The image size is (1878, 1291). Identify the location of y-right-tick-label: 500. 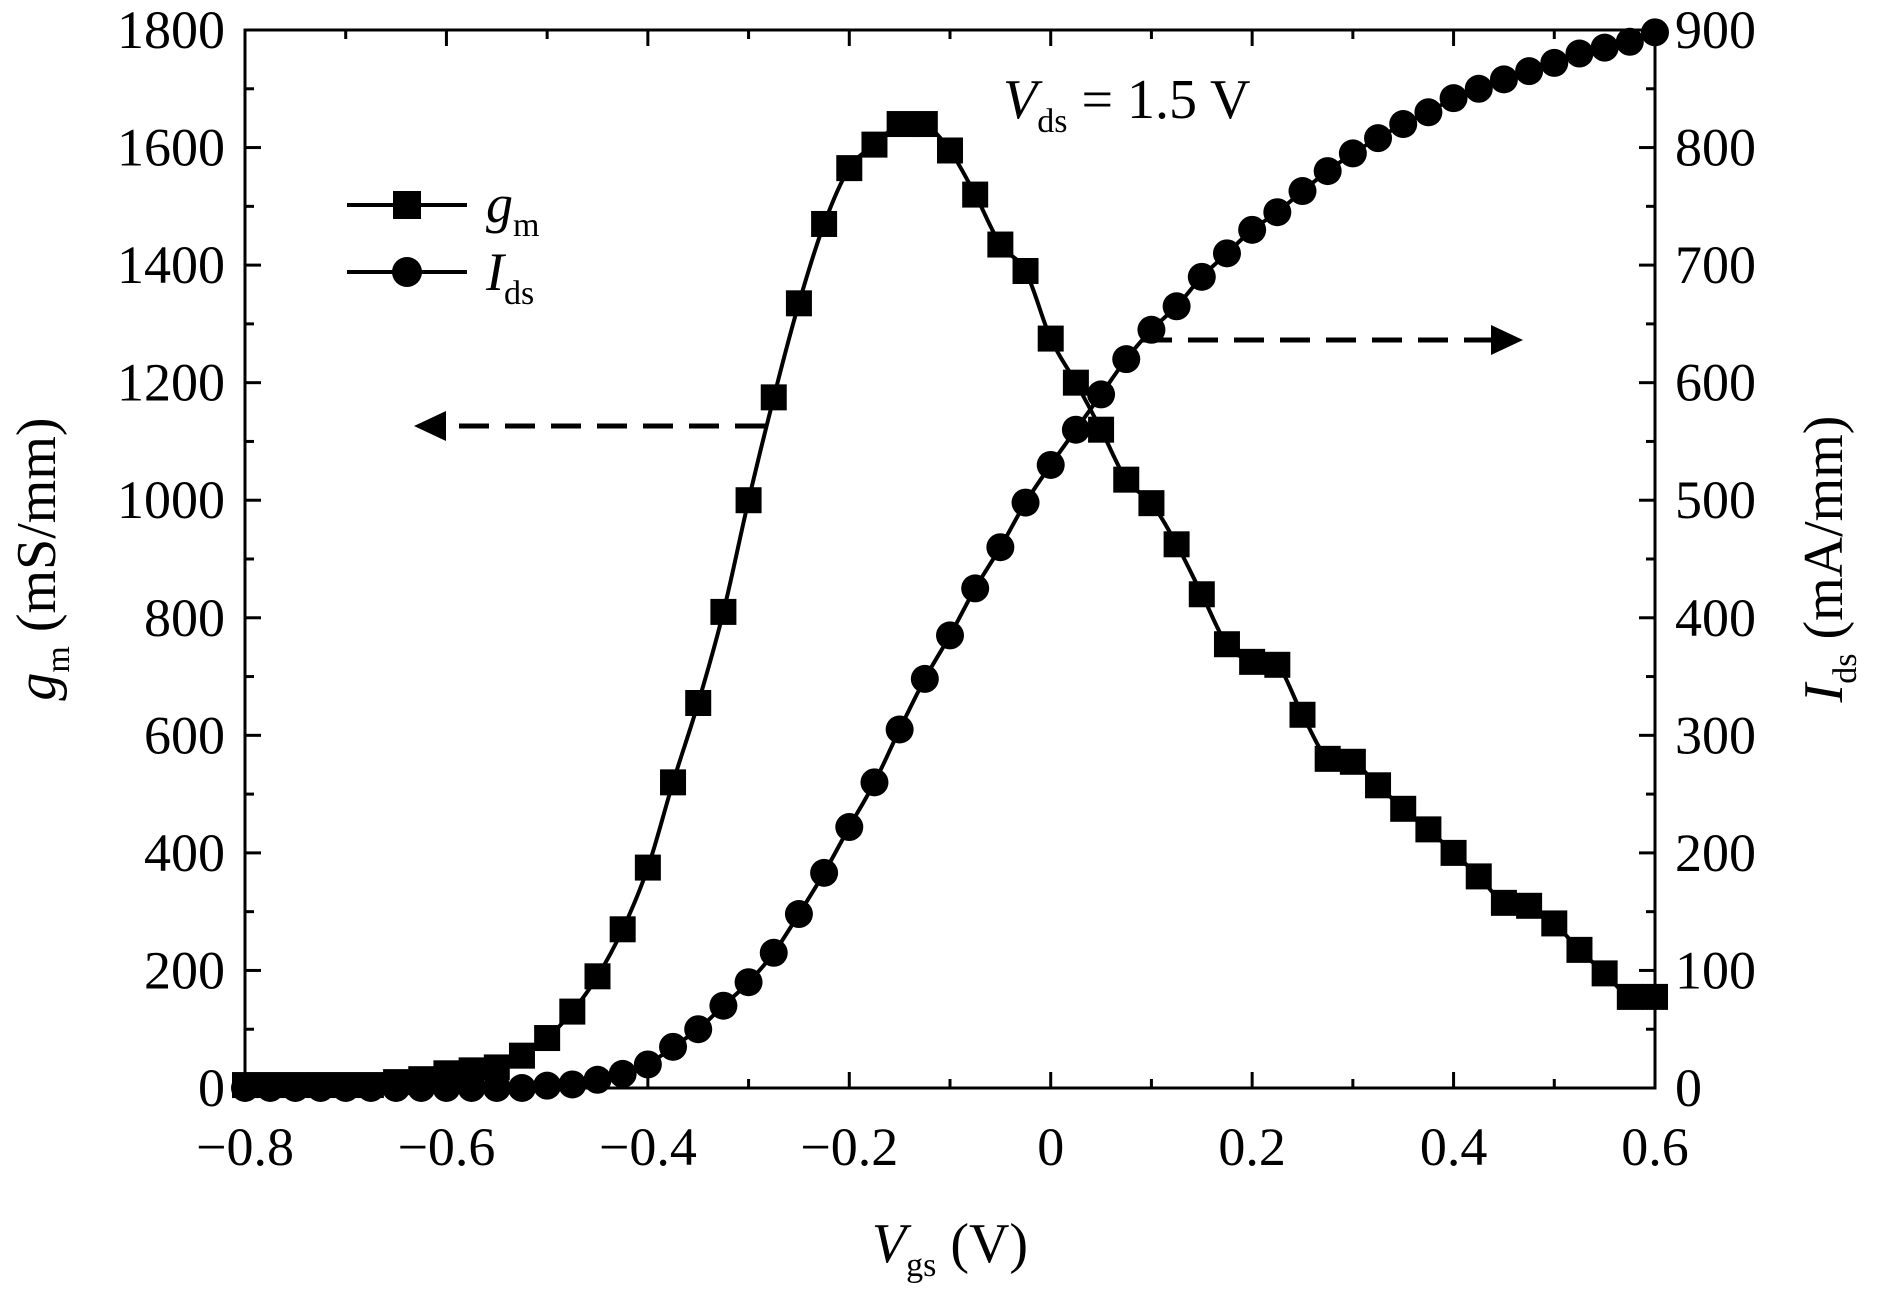
(1715, 500).